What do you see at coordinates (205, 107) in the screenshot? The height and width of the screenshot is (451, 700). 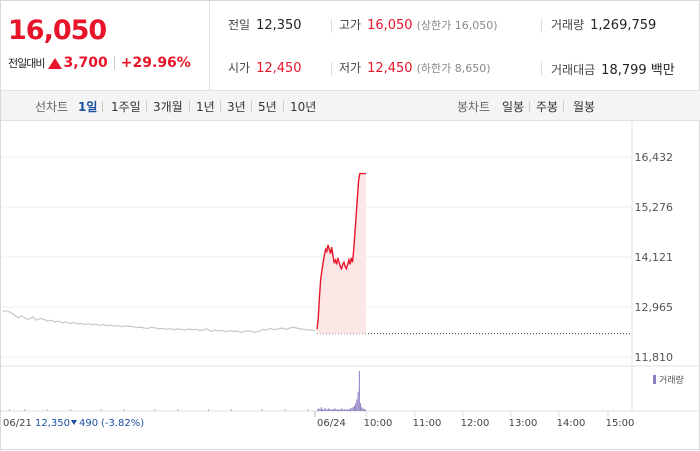 I see `period-1y: 1년` at bounding box center [205, 107].